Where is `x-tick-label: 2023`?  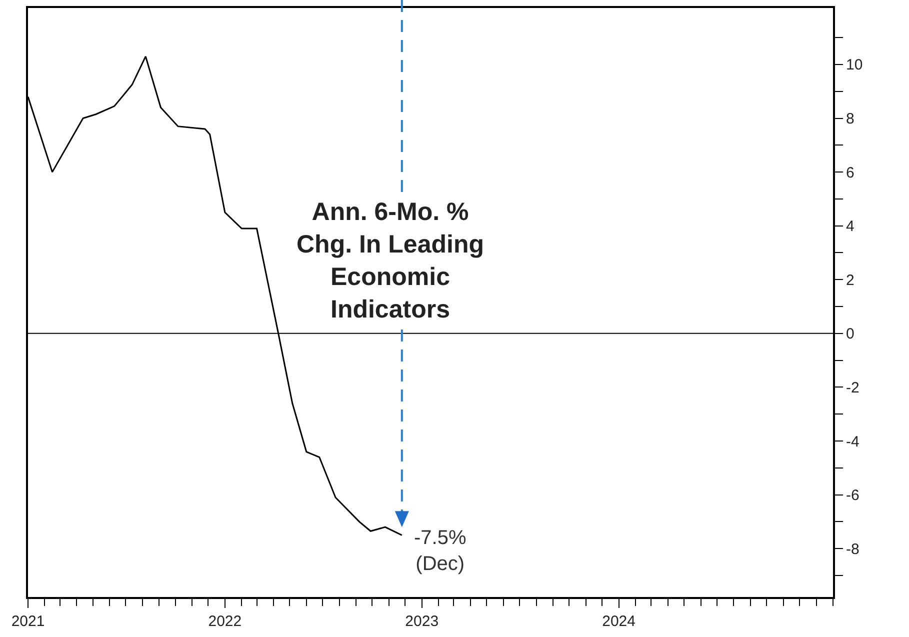 x-tick-label: 2023 is located at coordinates (422, 621).